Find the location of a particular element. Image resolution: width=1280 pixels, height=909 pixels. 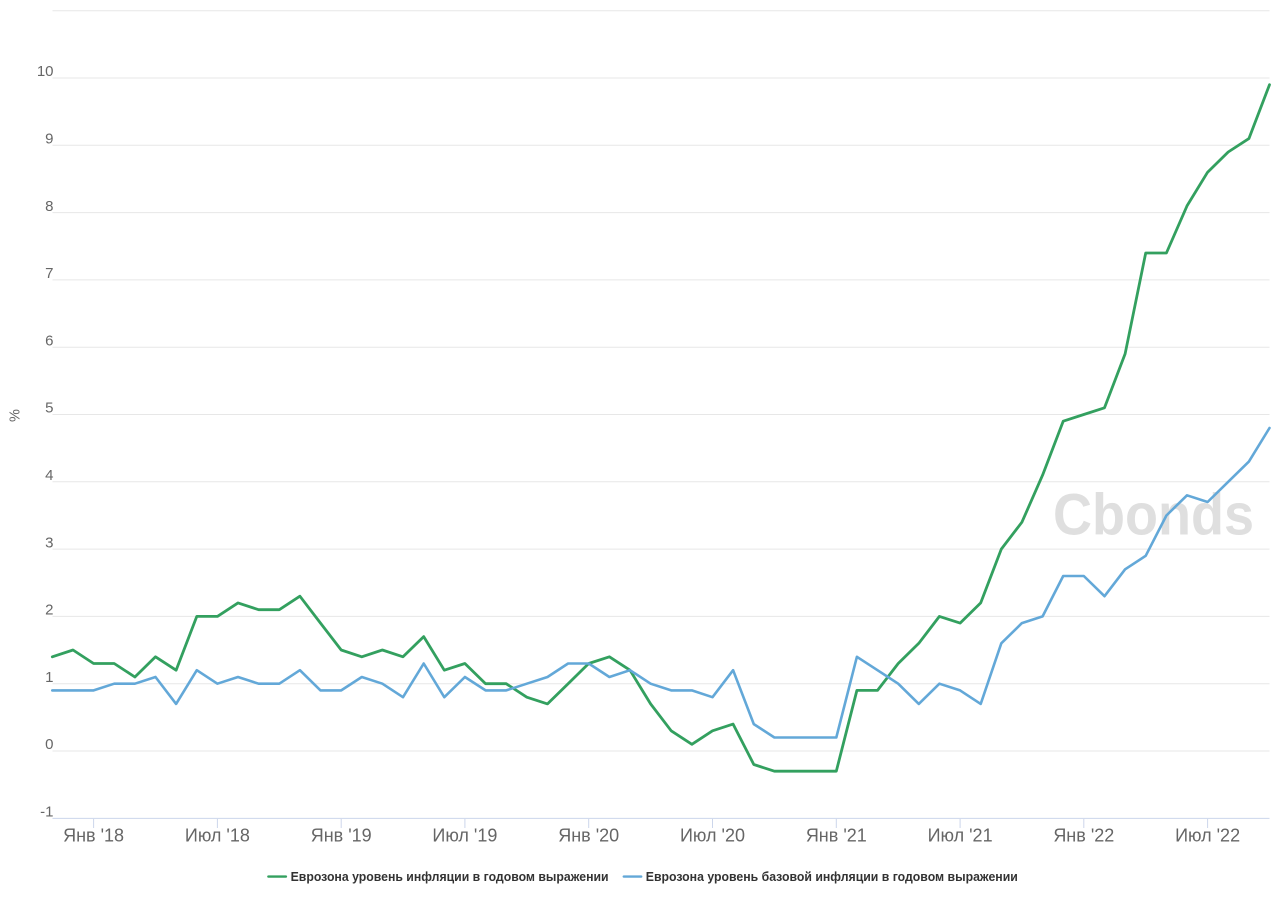

svg-text: 5 is located at coordinates (49, 408).